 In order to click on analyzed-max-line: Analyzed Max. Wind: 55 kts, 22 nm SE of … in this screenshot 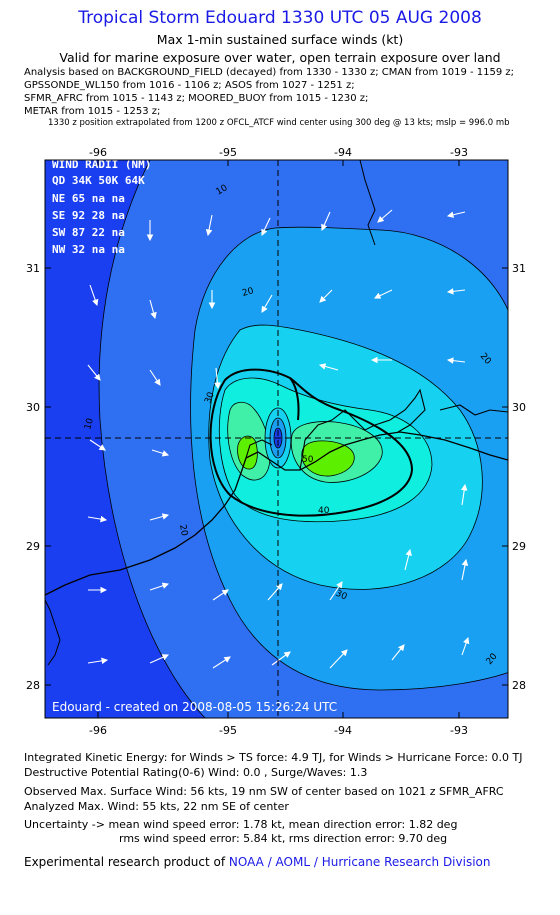, I will do `click(156, 806)`.